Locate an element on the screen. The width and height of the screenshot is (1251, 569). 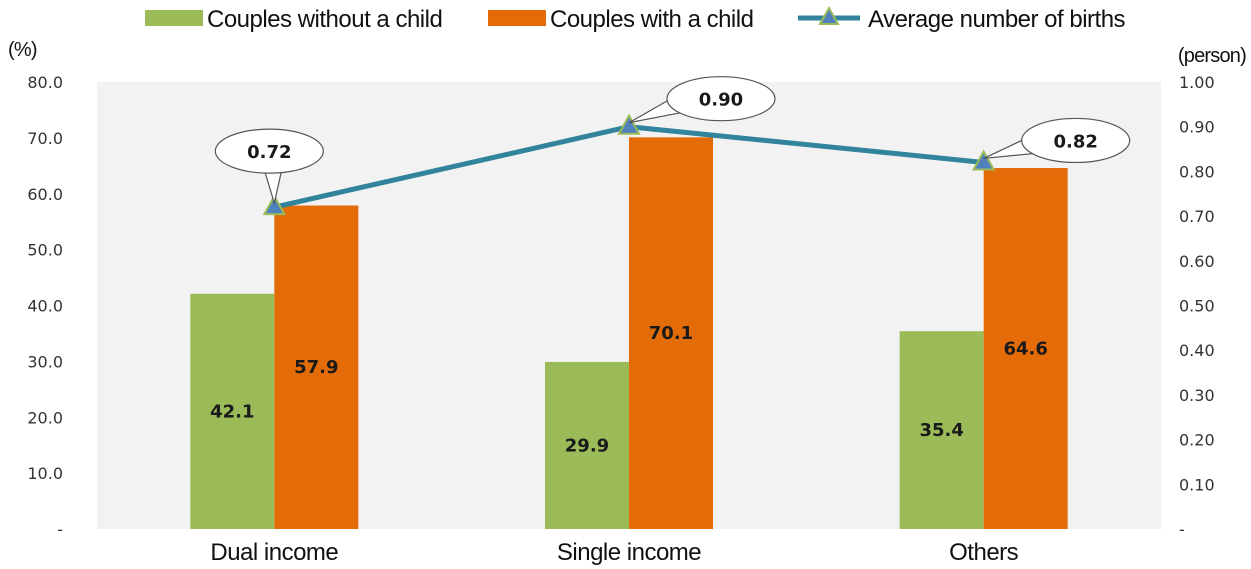
legend-label: Couples with a child is located at coordinates (651, 19).